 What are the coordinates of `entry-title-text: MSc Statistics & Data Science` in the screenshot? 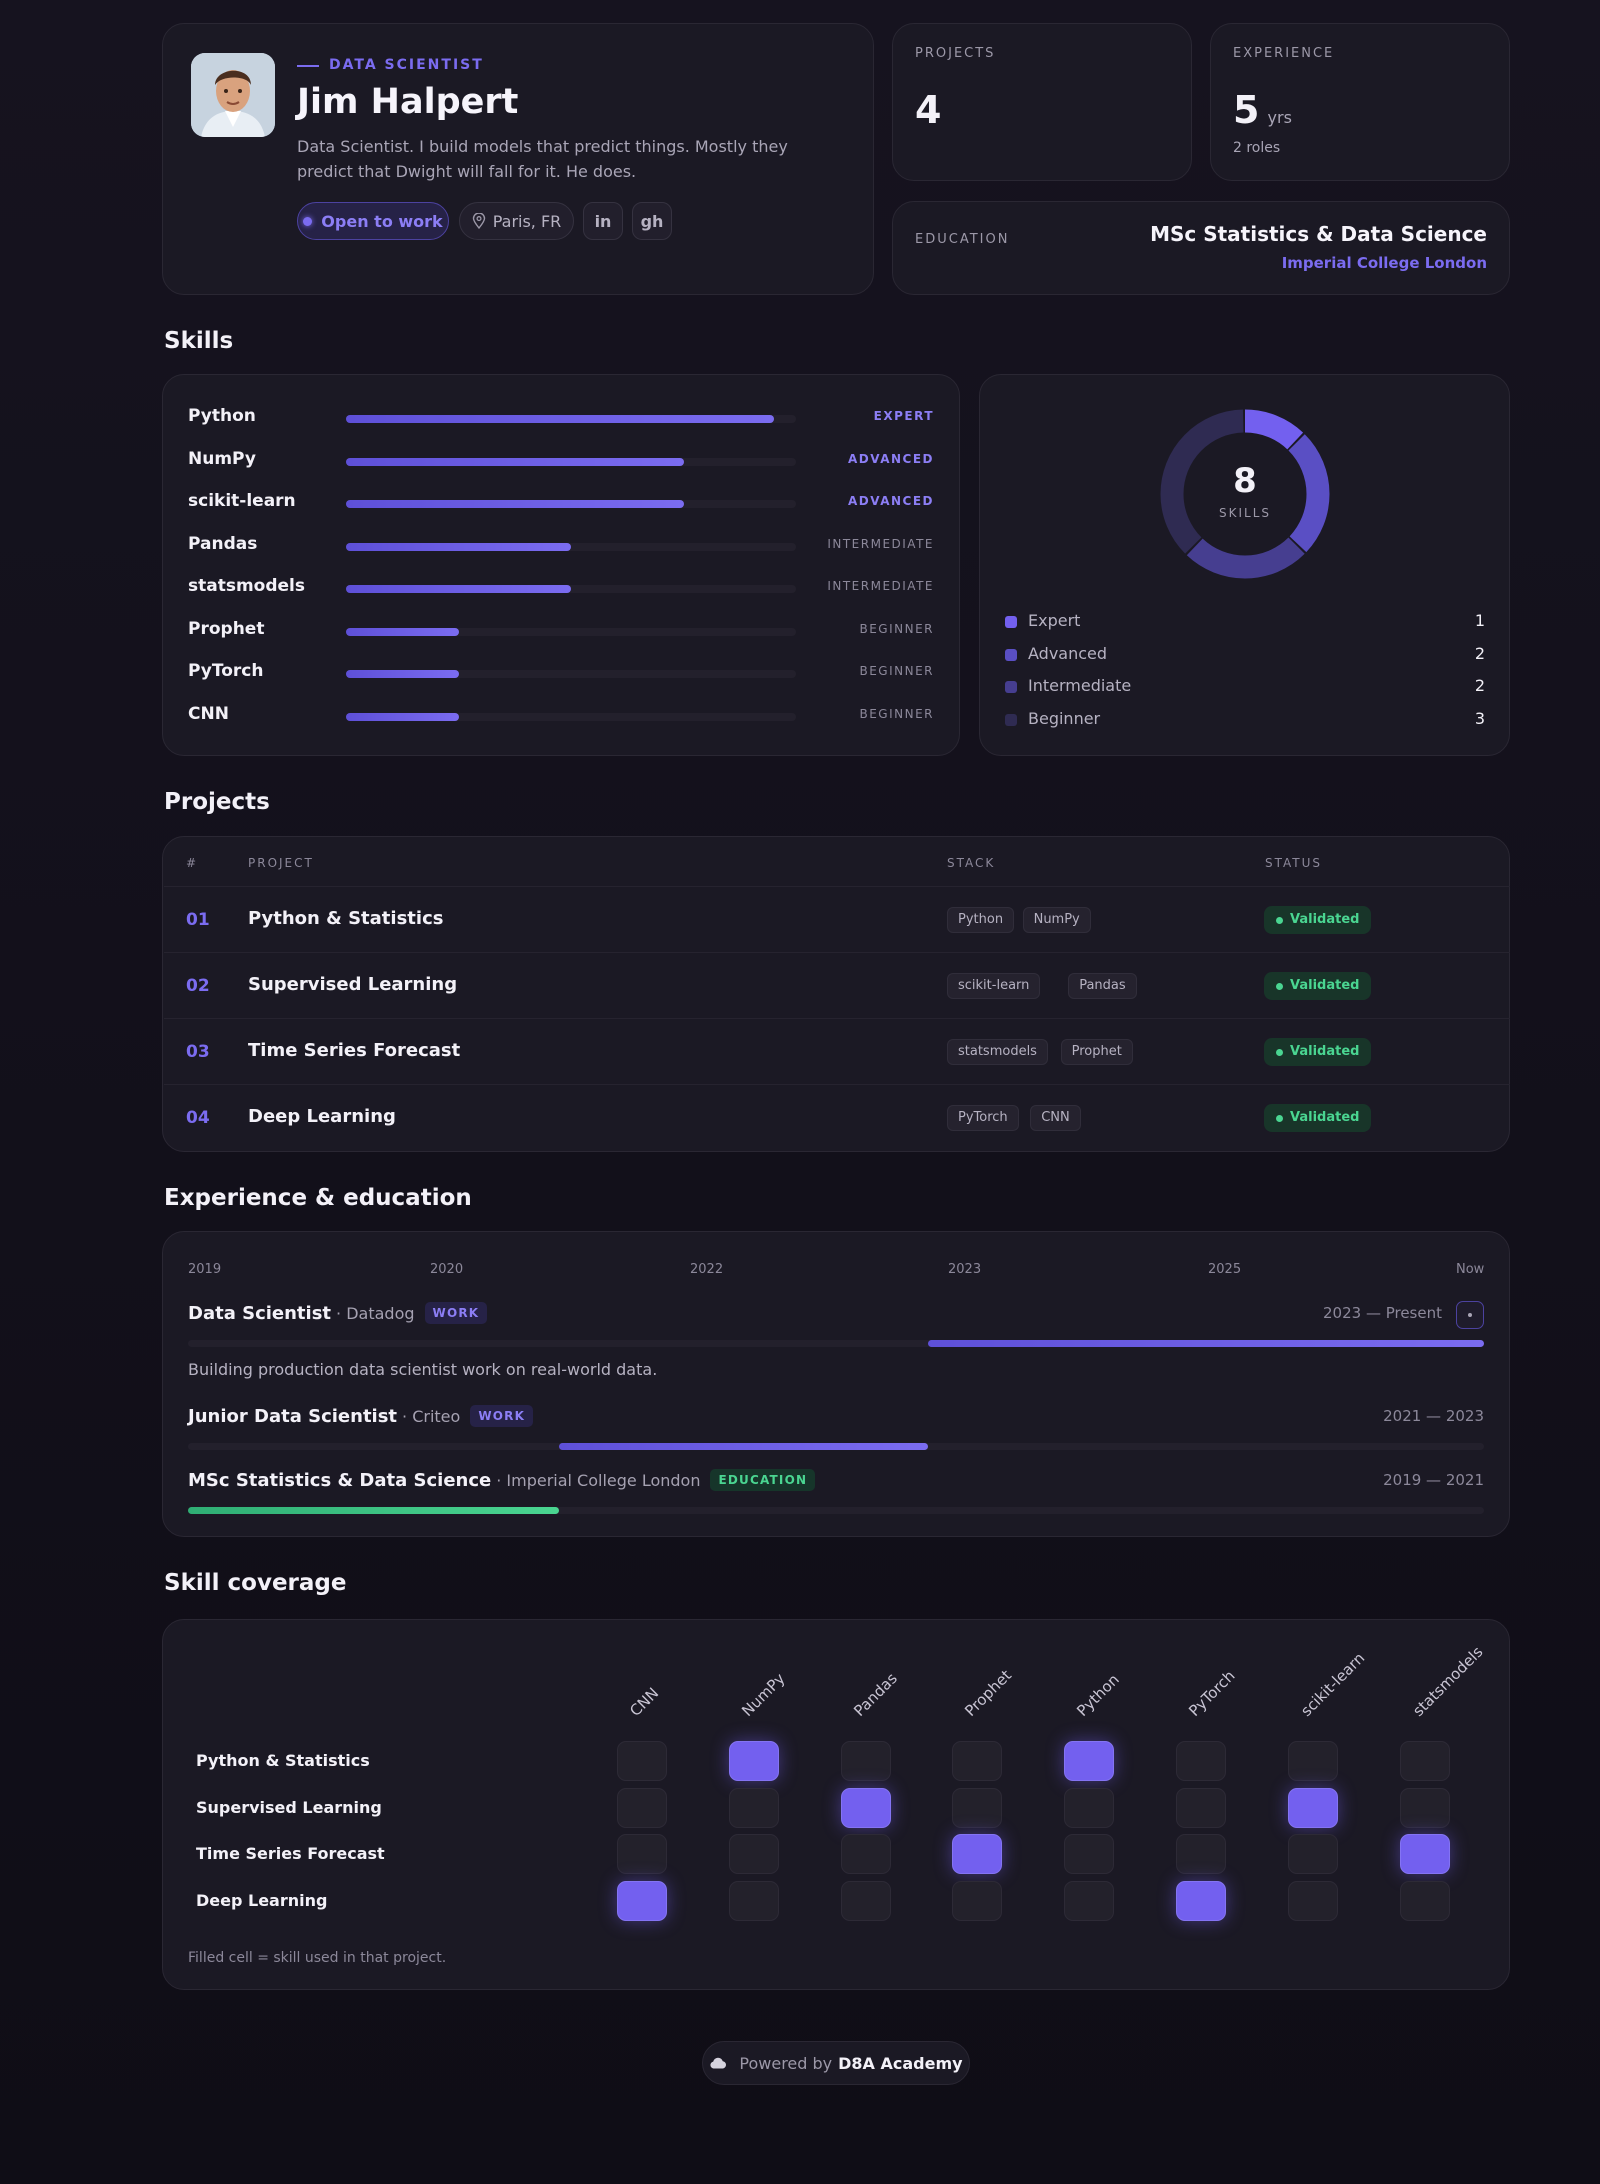 It's located at (340, 1480).